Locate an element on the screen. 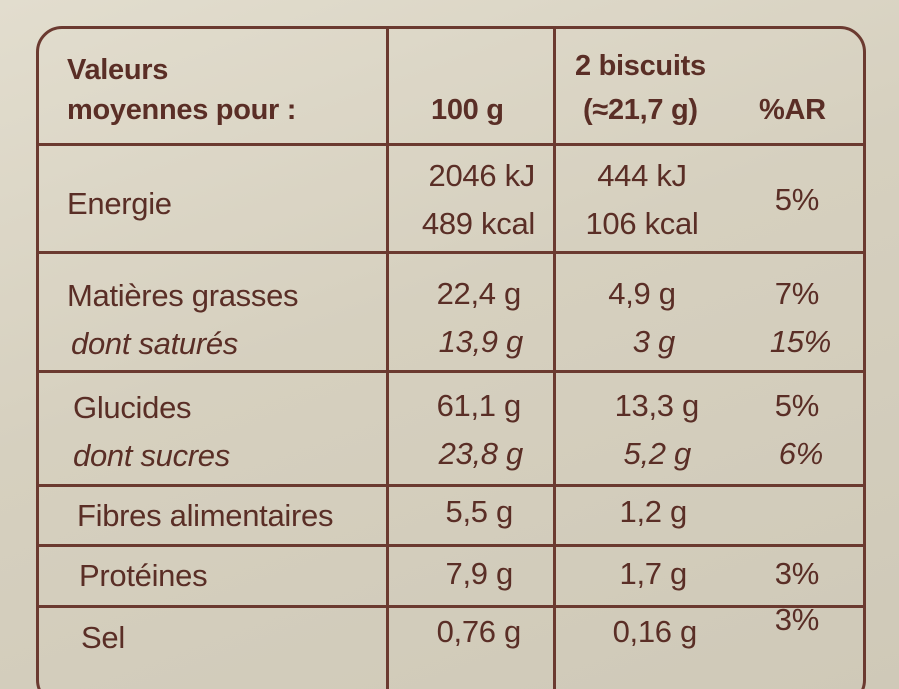 The width and height of the screenshot is (899, 689). row-sucres-100g: 23,8 g is located at coordinates (481, 453).